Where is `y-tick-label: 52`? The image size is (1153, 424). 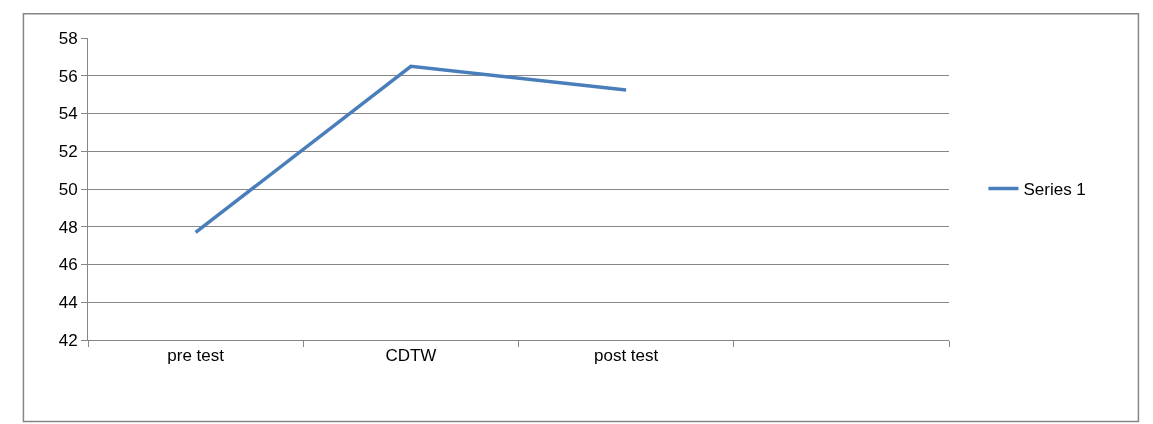 y-tick-label: 52 is located at coordinates (68, 152).